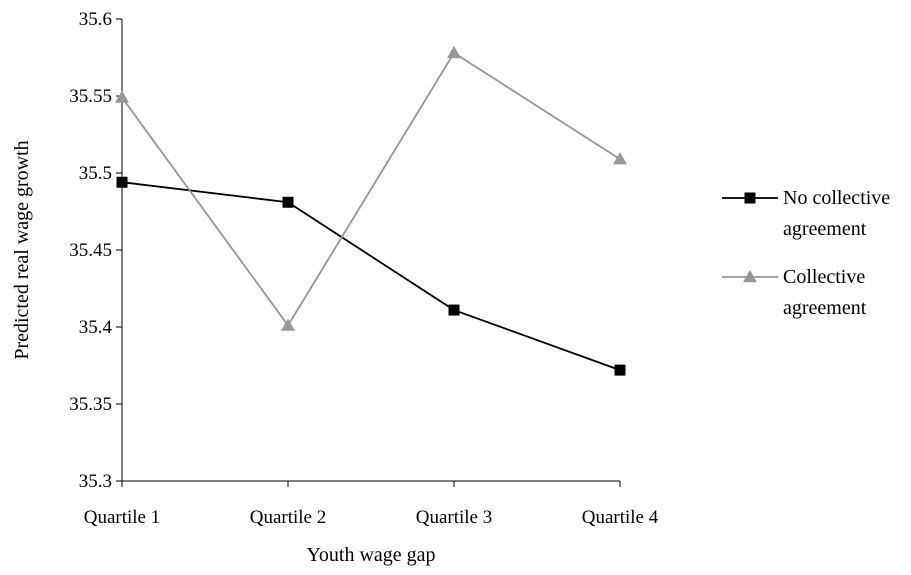 Image resolution: width=911 pixels, height=575 pixels. Describe the element at coordinates (96, 327) in the screenshot. I see `y-tick-label: 35.4` at that location.